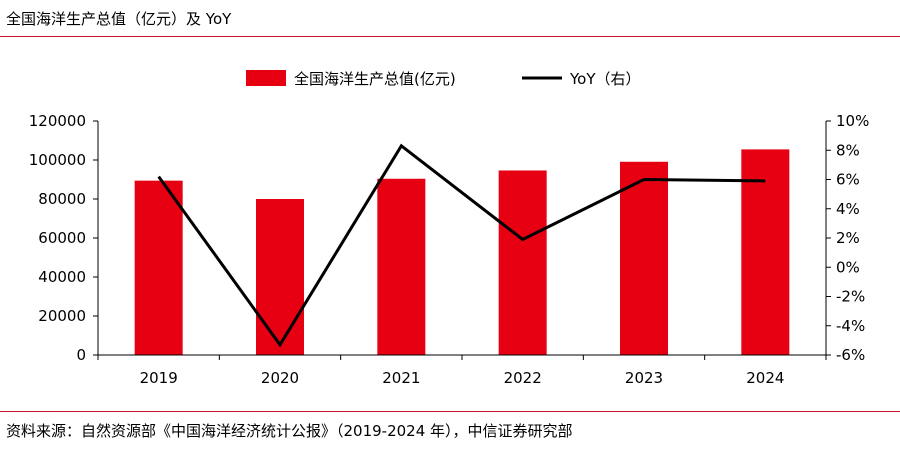 The height and width of the screenshot is (450, 900). Describe the element at coordinates (280, 276) in the screenshot. I see `bar-2020` at that location.